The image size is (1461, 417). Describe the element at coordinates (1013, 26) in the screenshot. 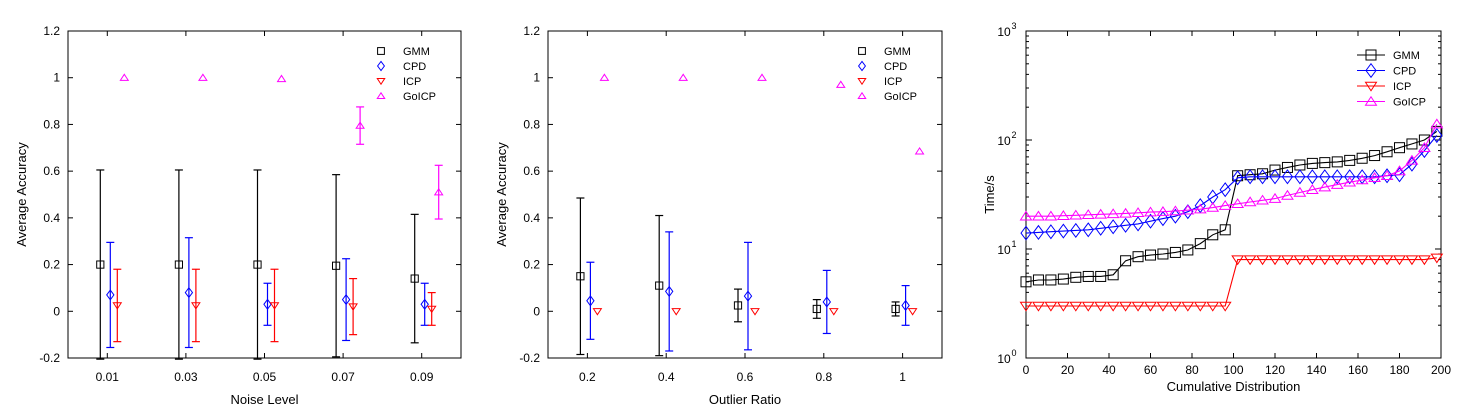

I see `y-tick-exponent: 3` at that location.